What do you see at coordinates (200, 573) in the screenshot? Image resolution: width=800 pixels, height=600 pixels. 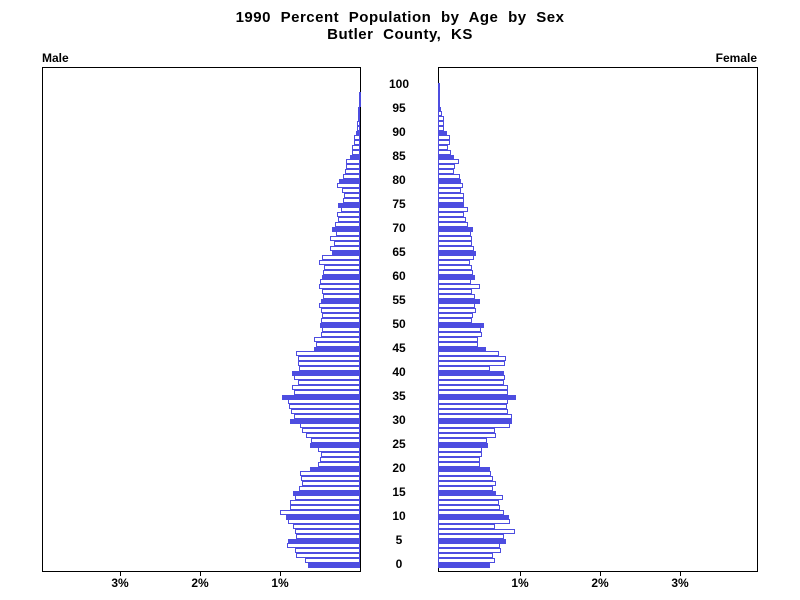 I see `male-axis-2pct-tick` at bounding box center [200, 573].